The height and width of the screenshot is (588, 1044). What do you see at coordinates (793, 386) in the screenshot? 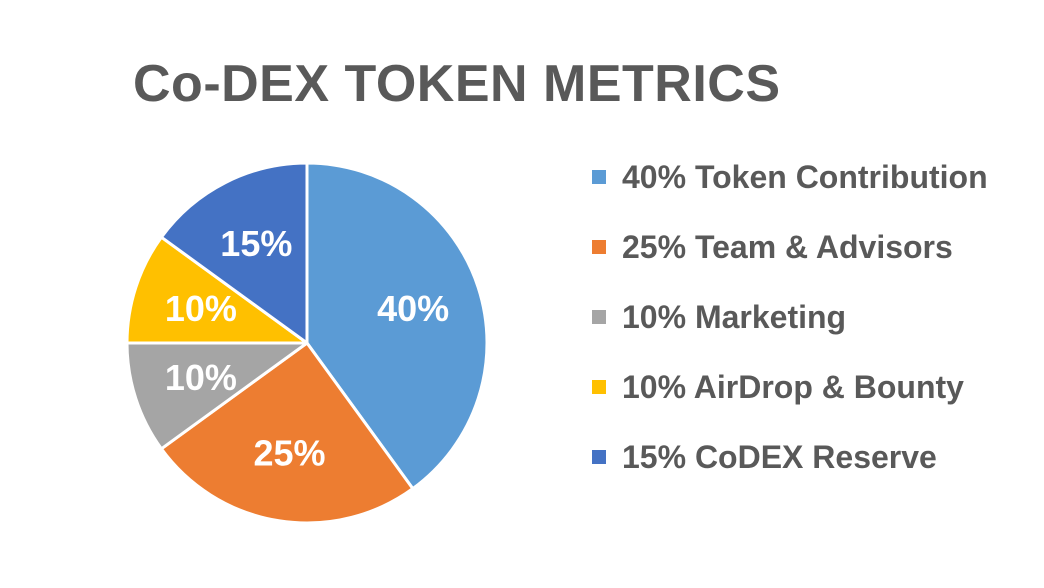
I see `legend-label: 10% AirDrop & Bounty` at bounding box center [793, 386].